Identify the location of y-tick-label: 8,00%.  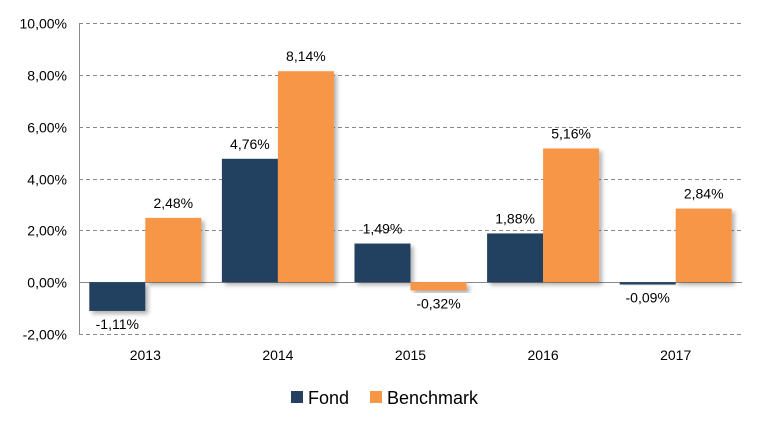
(47, 76).